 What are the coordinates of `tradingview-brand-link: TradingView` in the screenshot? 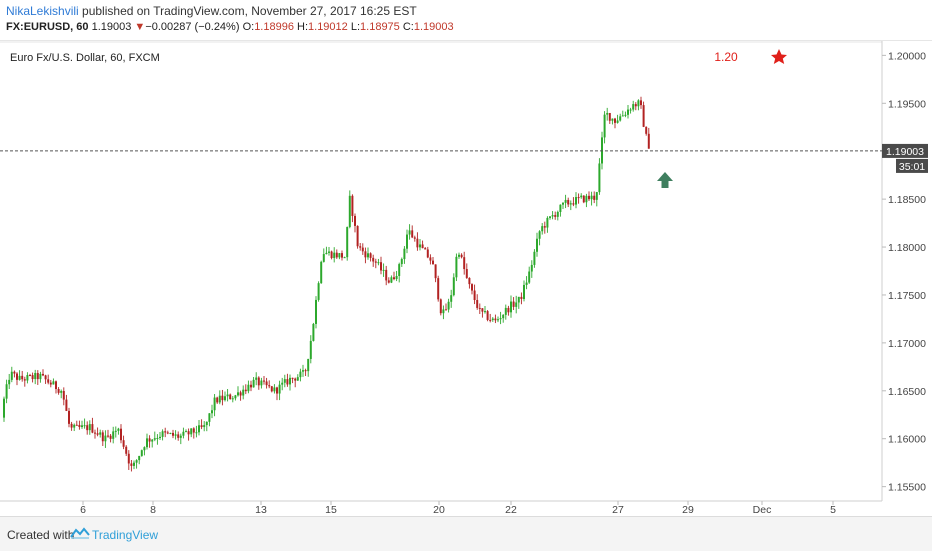 It's located at (125, 535).